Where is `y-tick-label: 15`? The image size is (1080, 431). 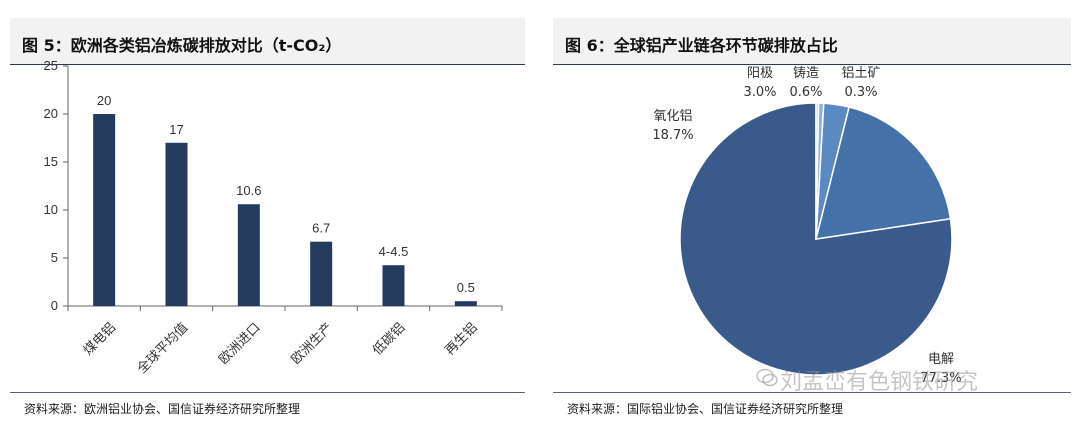 y-tick-label: 15 is located at coordinates (51, 161).